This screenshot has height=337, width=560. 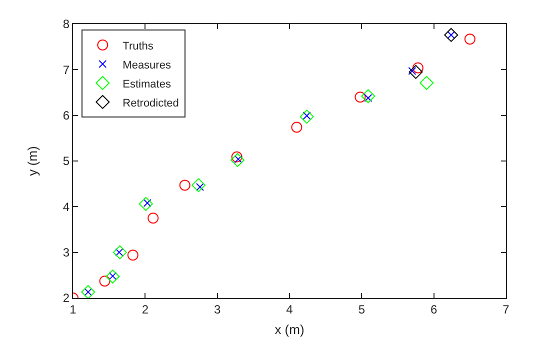 What do you see at coordinates (147, 84) in the screenshot?
I see `legend-label: Estimates` at bounding box center [147, 84].